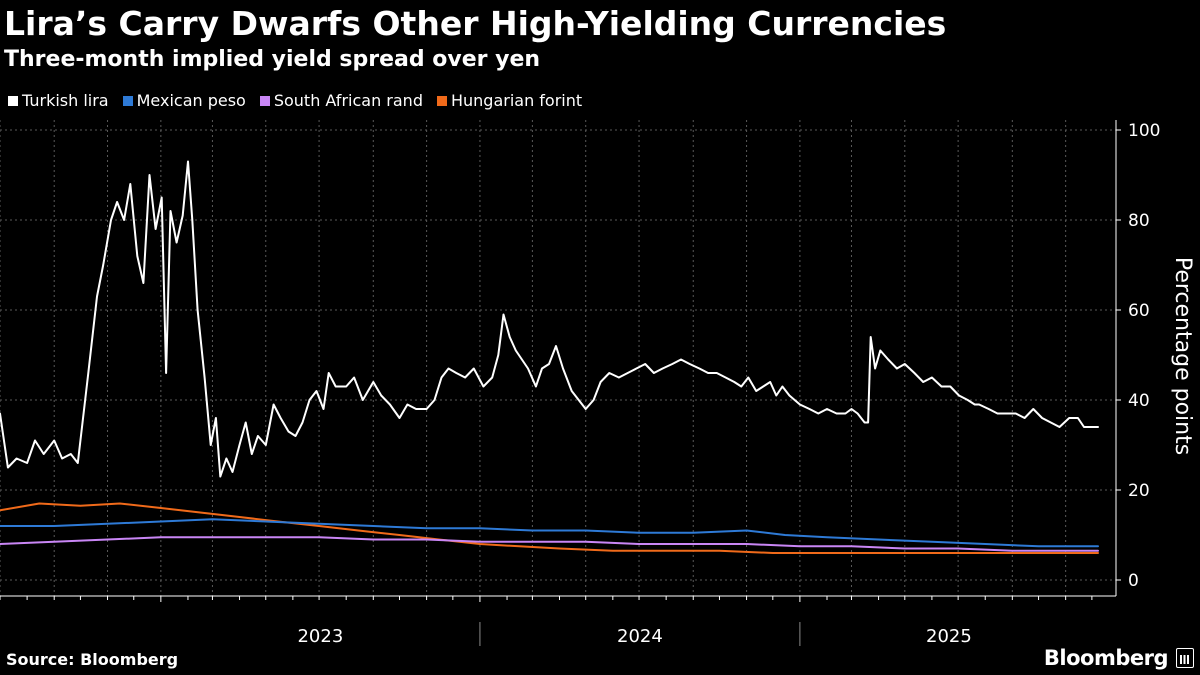  I want to click on legend-item-hungarian-forint: Hungarian forint, so click(509, 101).